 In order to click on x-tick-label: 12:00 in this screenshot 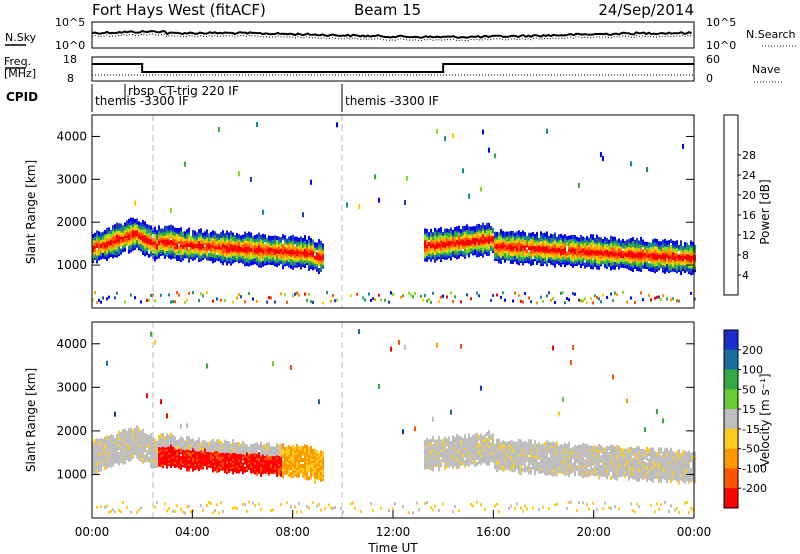, I will do `click(393, 532)`.